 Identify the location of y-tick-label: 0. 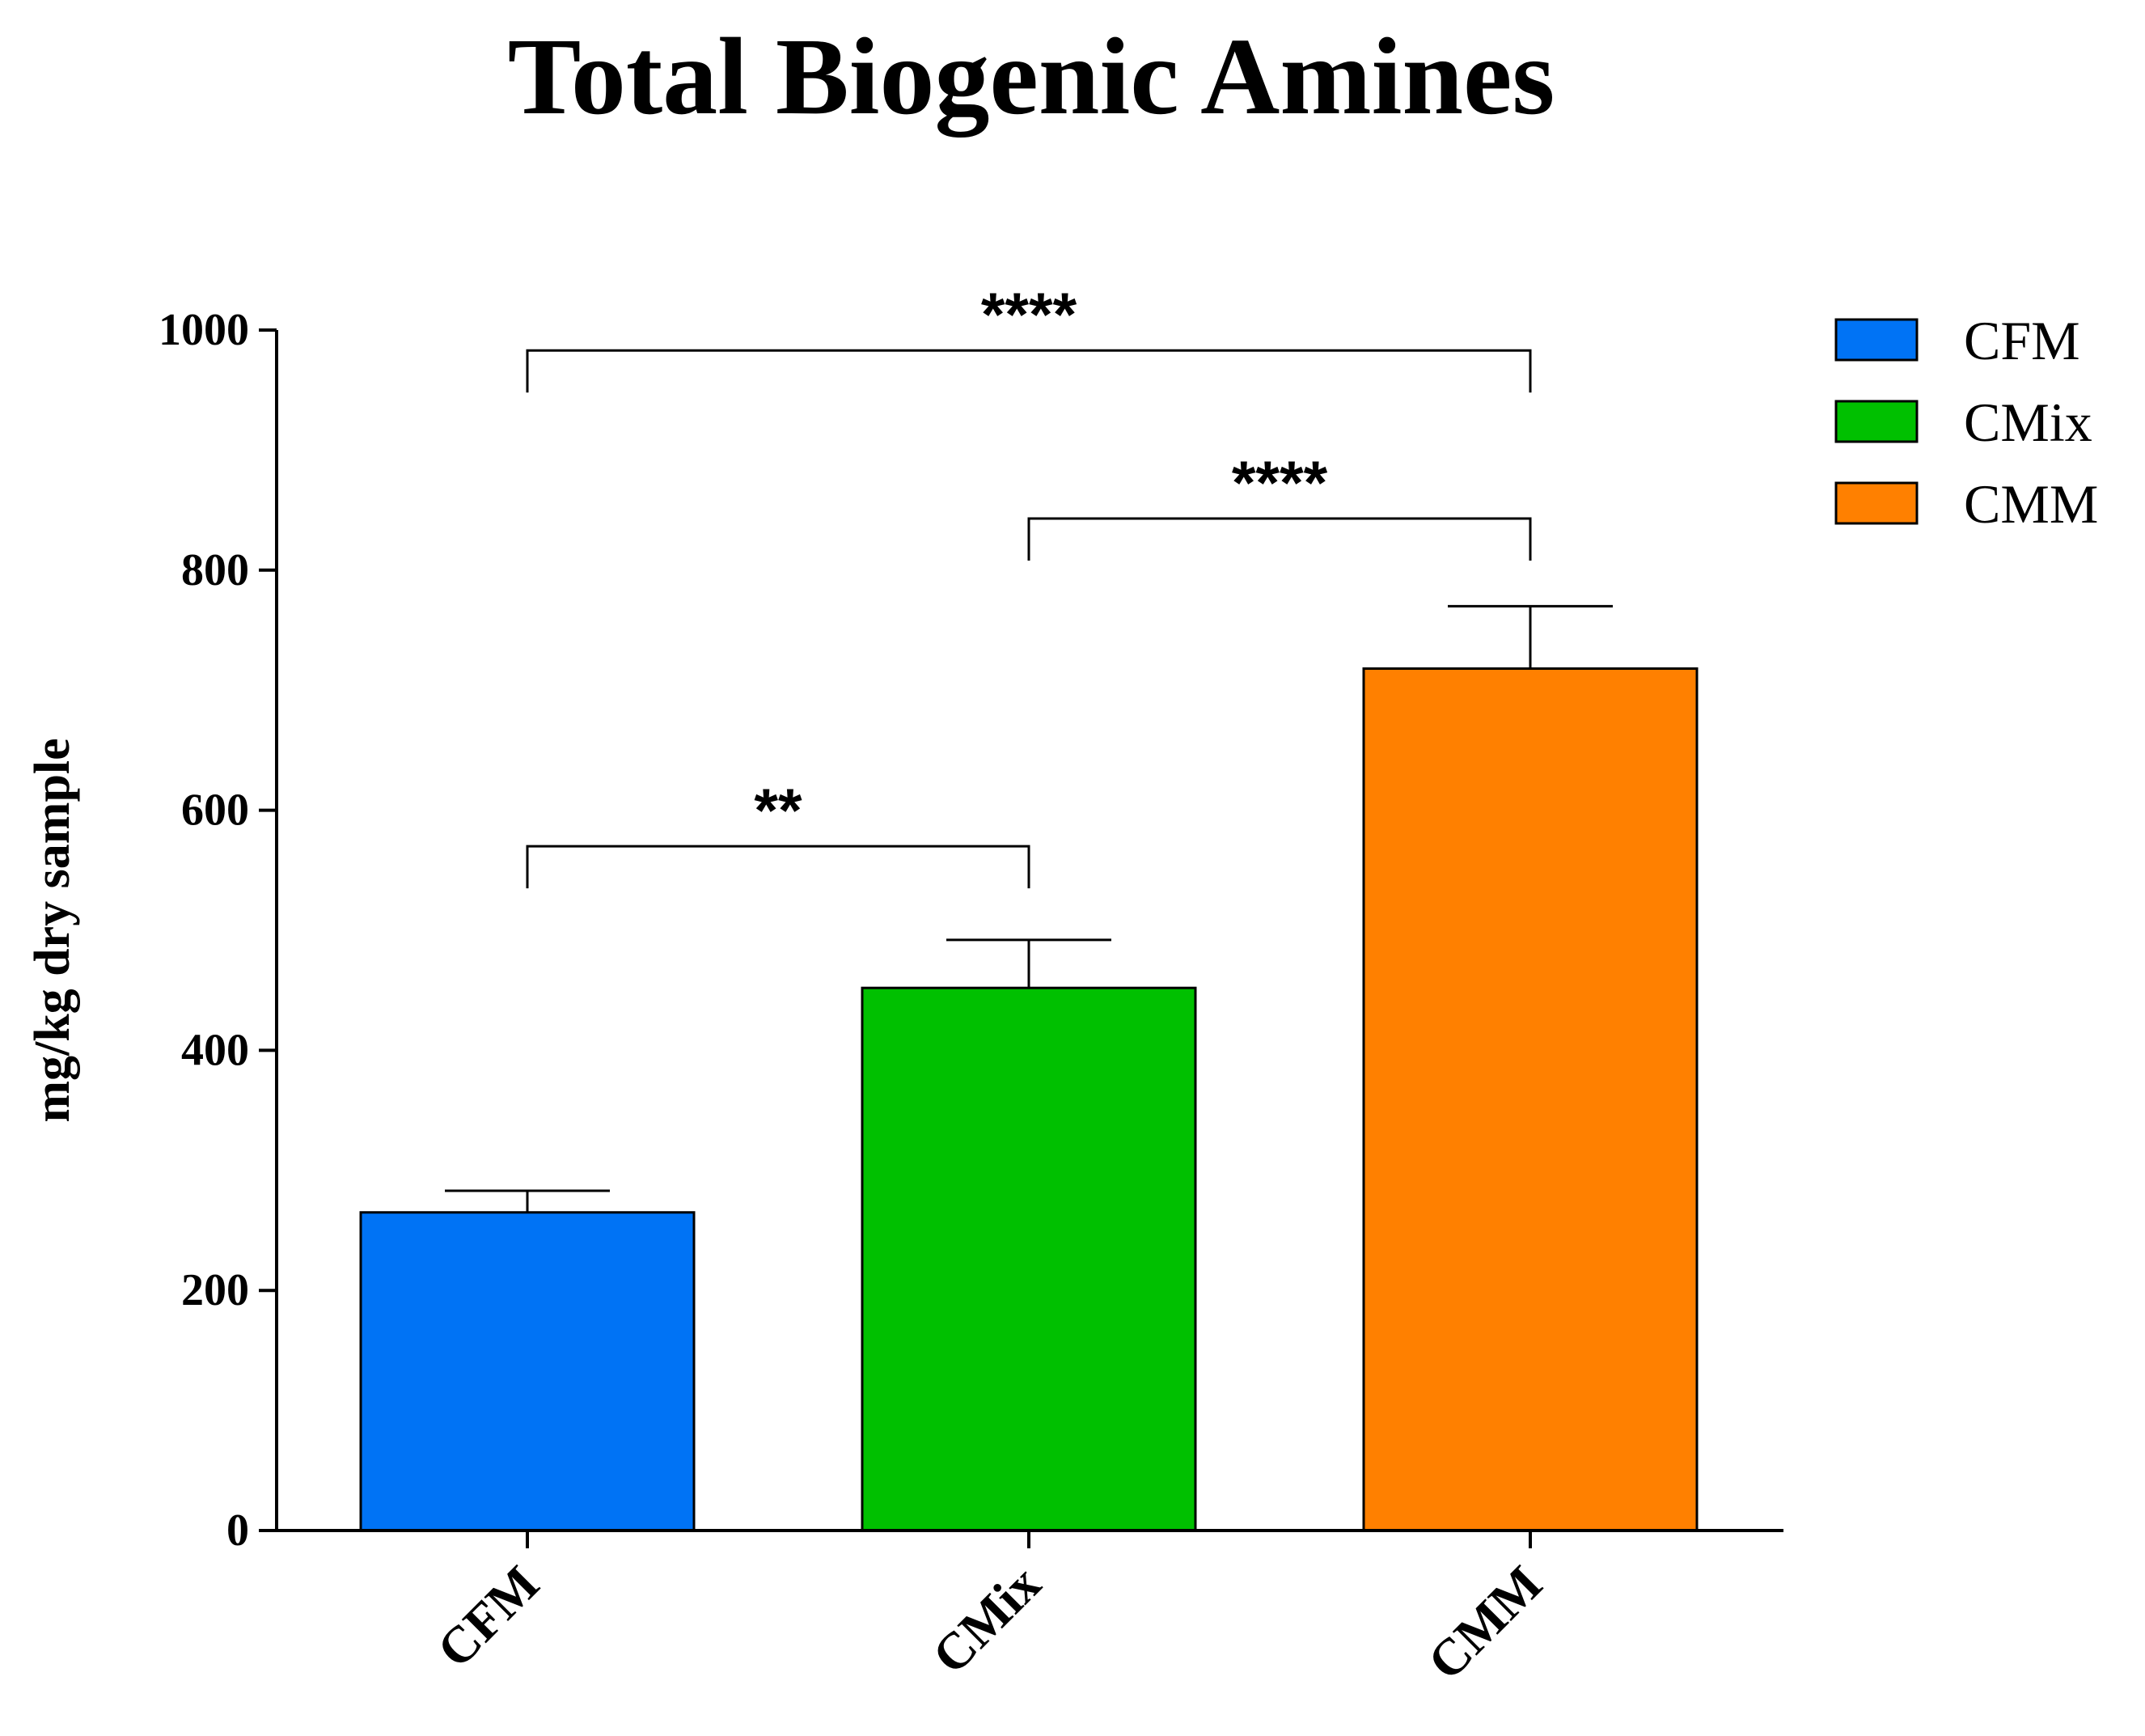
(237, 1530).